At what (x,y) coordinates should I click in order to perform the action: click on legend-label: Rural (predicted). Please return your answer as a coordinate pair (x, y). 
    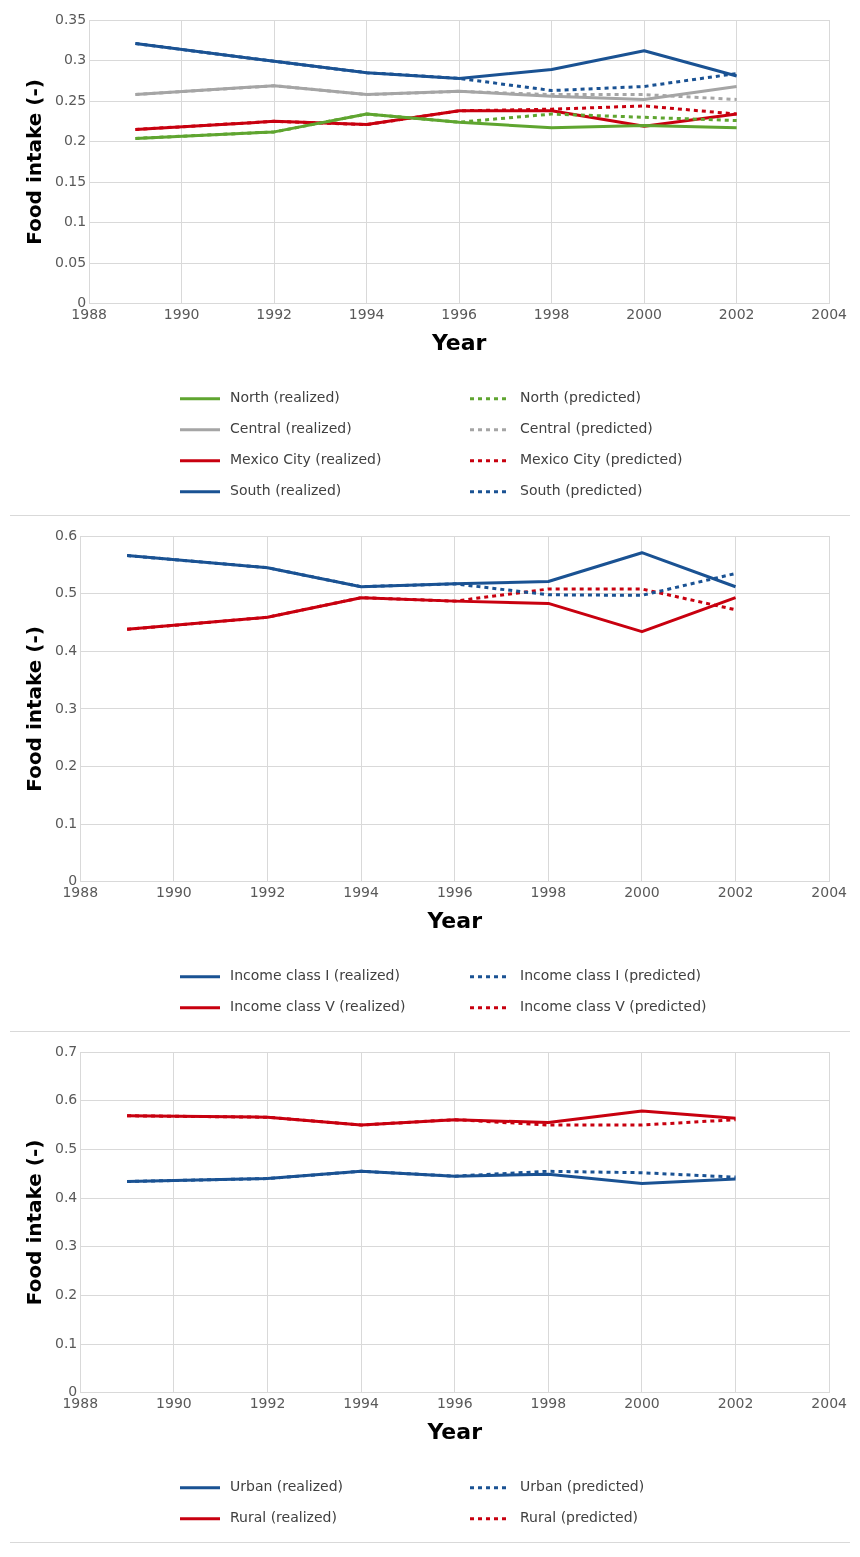
    Looking at the image, I should click on (579, 1517).